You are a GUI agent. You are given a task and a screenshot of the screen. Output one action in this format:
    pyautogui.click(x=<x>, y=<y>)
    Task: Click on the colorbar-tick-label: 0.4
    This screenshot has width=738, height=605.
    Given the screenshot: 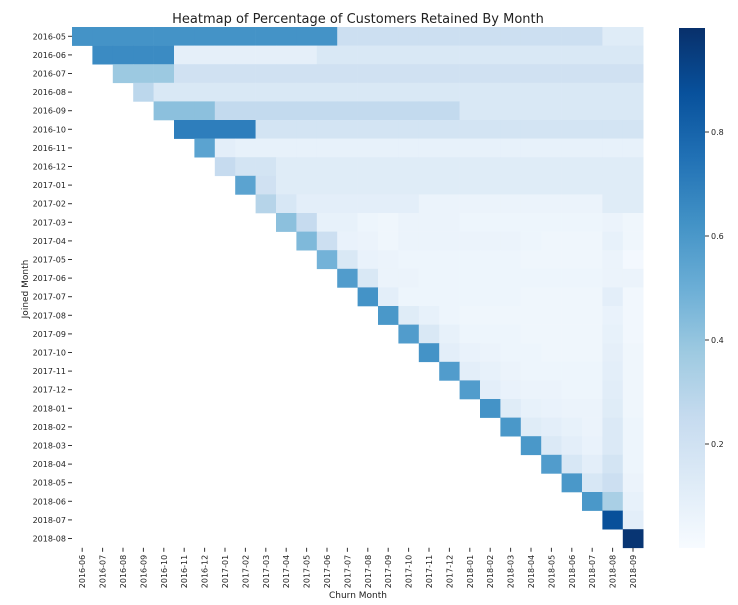 What is the action you would take?
    pyautogui.click(x=717, y=340)
    